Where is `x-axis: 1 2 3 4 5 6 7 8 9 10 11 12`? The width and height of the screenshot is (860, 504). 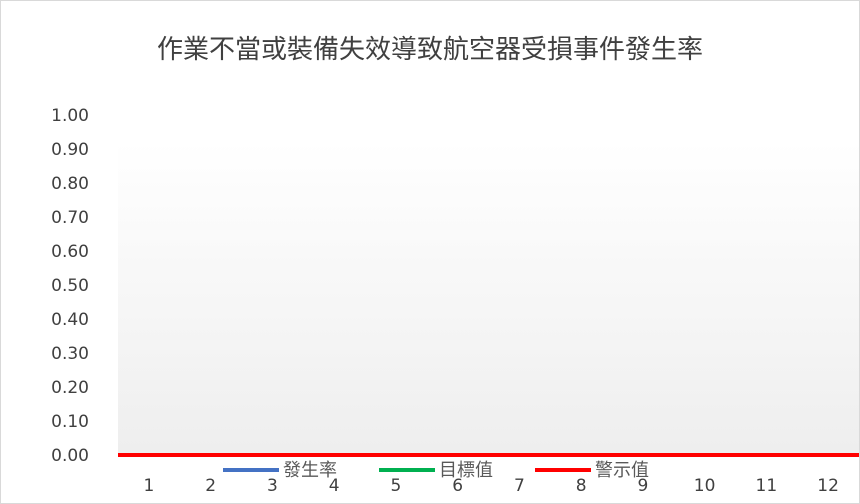 x-axis: 1 2 3 4 5 6 7 8 9 10 11 12 is located at coordinates (490, 486).